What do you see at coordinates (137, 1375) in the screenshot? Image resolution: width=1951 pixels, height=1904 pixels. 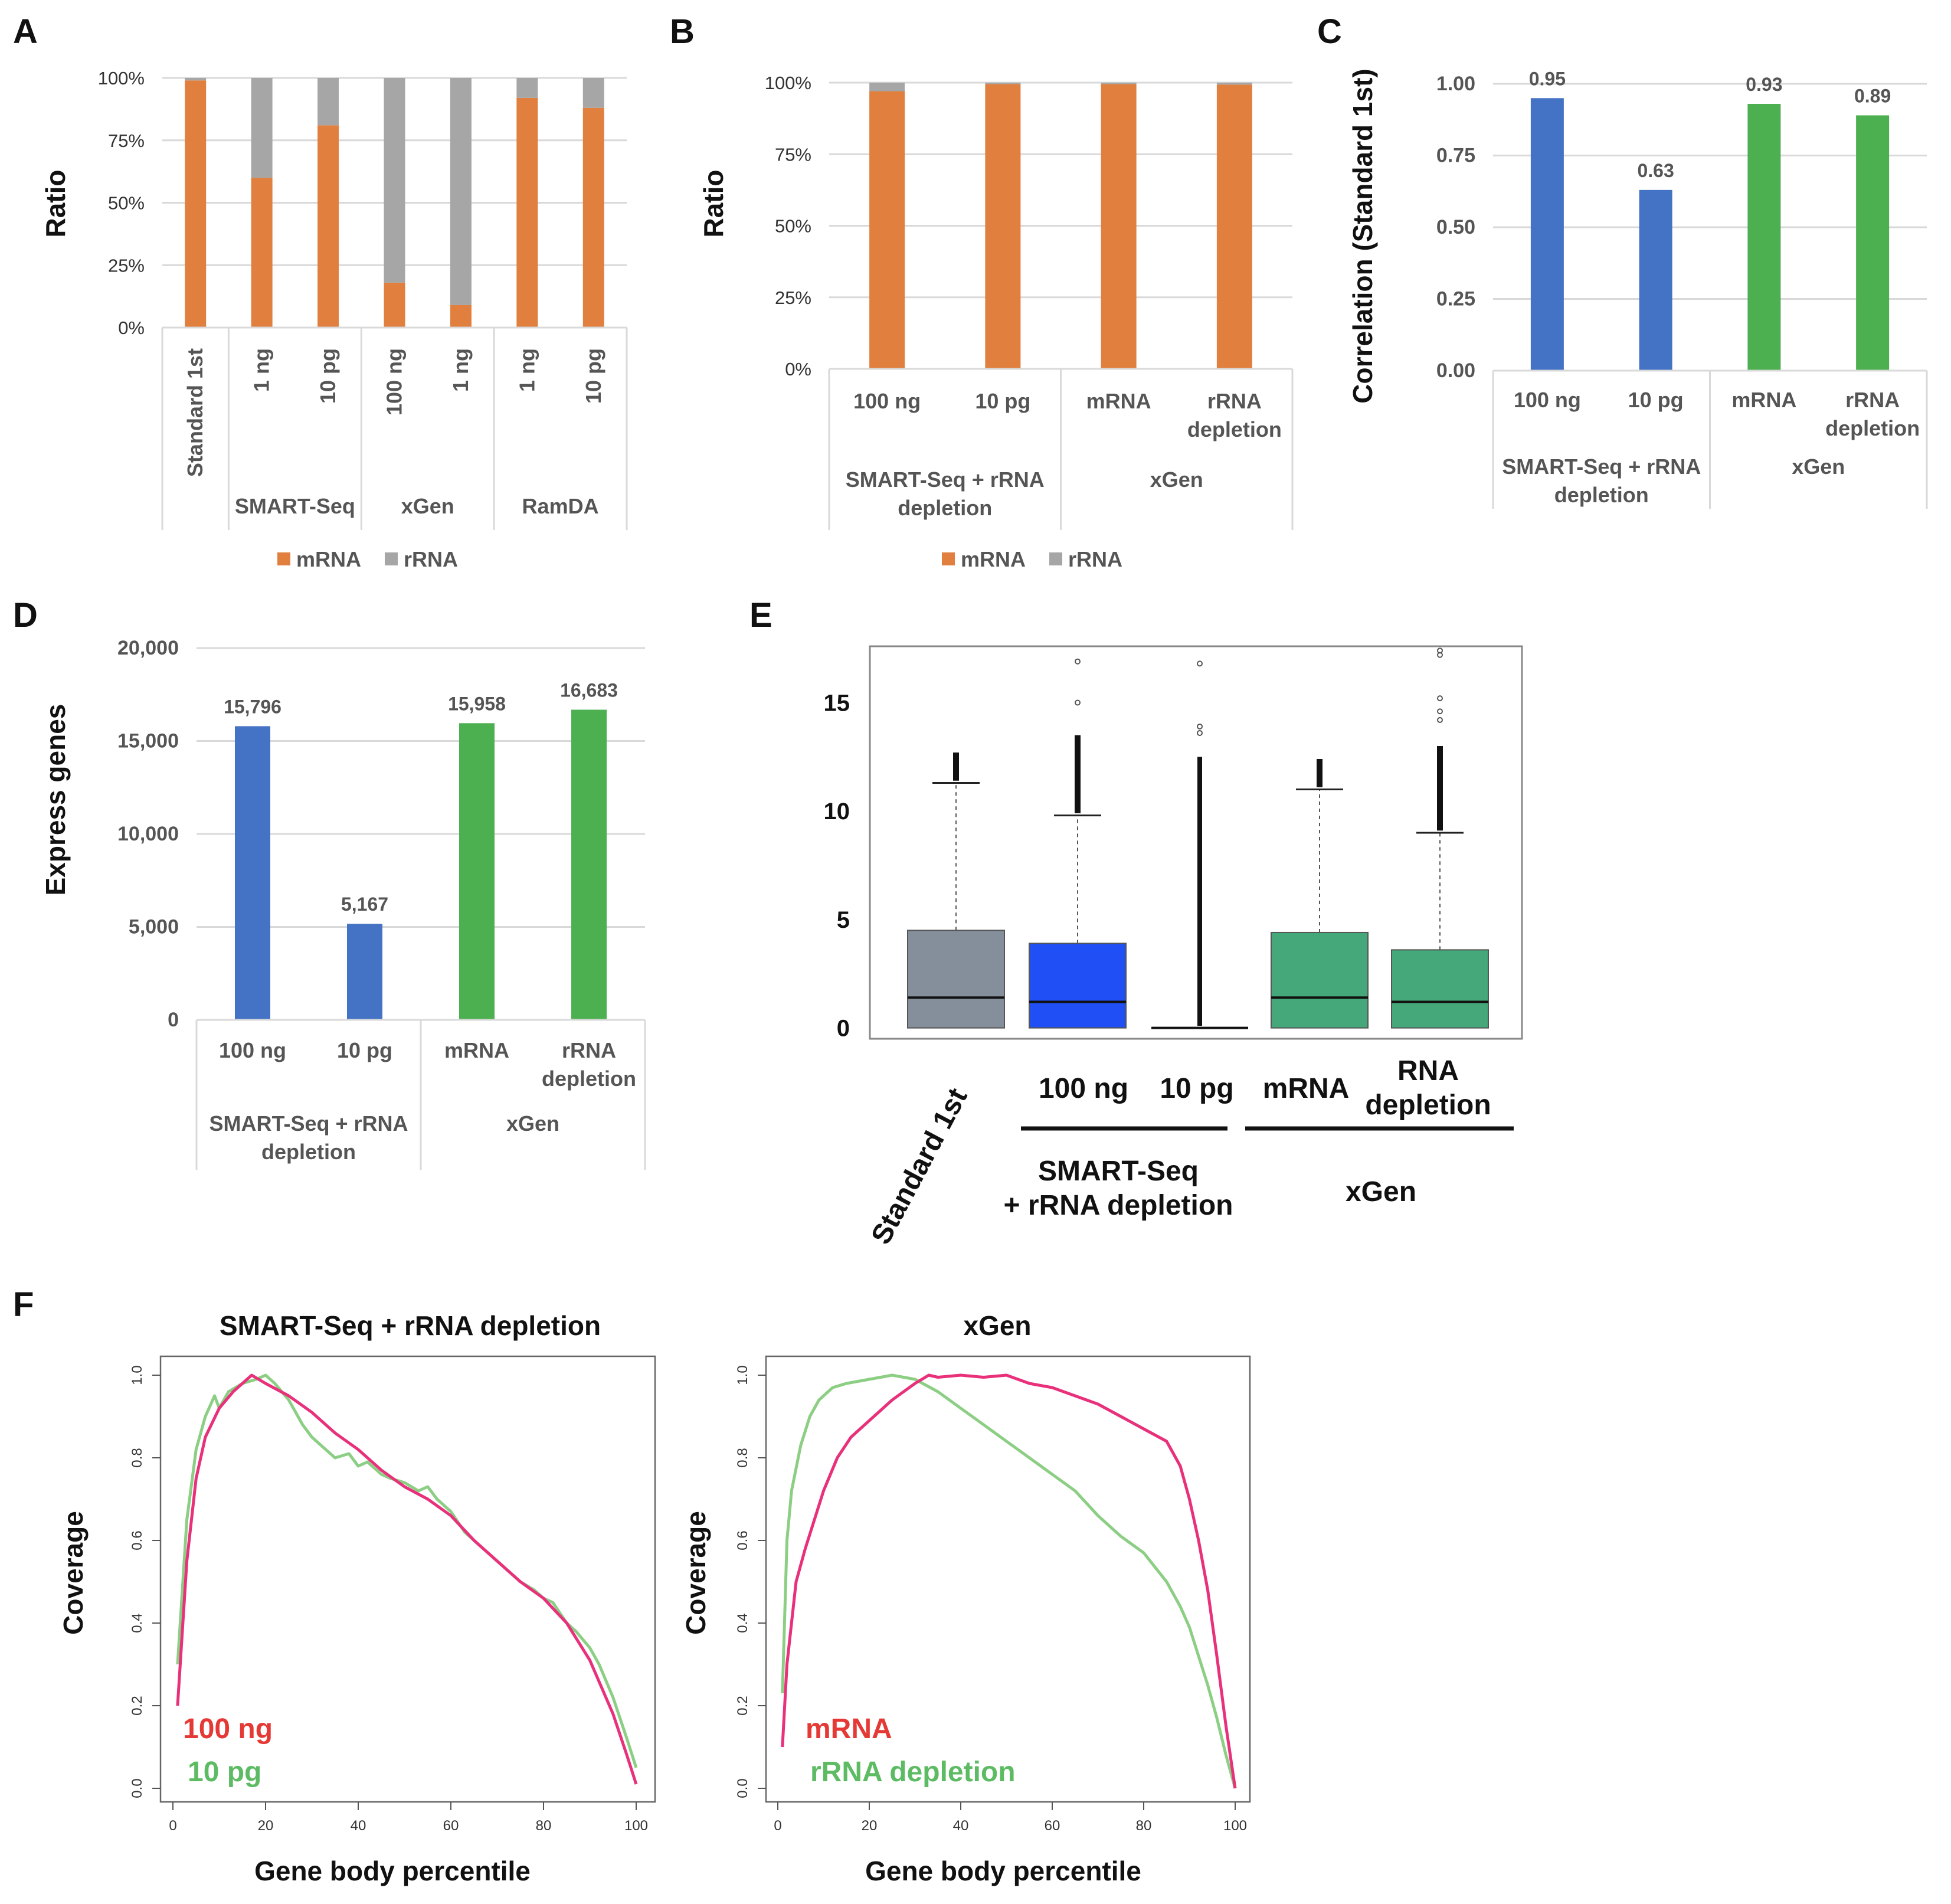 I see `y-tick-label: 1.0` at bounding box center [137, 1375].